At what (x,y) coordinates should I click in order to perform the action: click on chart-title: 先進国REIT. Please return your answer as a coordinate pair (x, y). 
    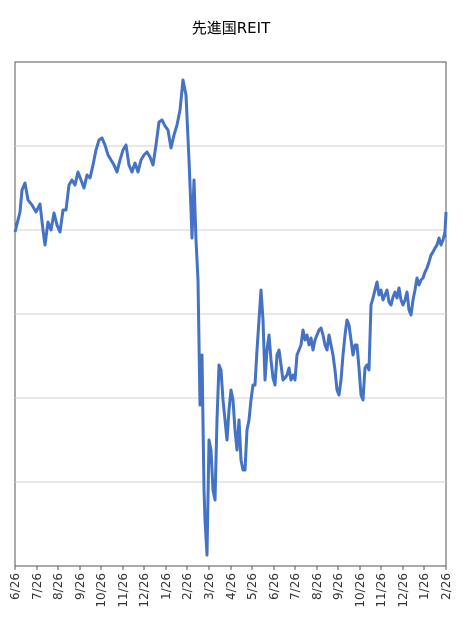
    Looking at the image, I should click on (231, 28).